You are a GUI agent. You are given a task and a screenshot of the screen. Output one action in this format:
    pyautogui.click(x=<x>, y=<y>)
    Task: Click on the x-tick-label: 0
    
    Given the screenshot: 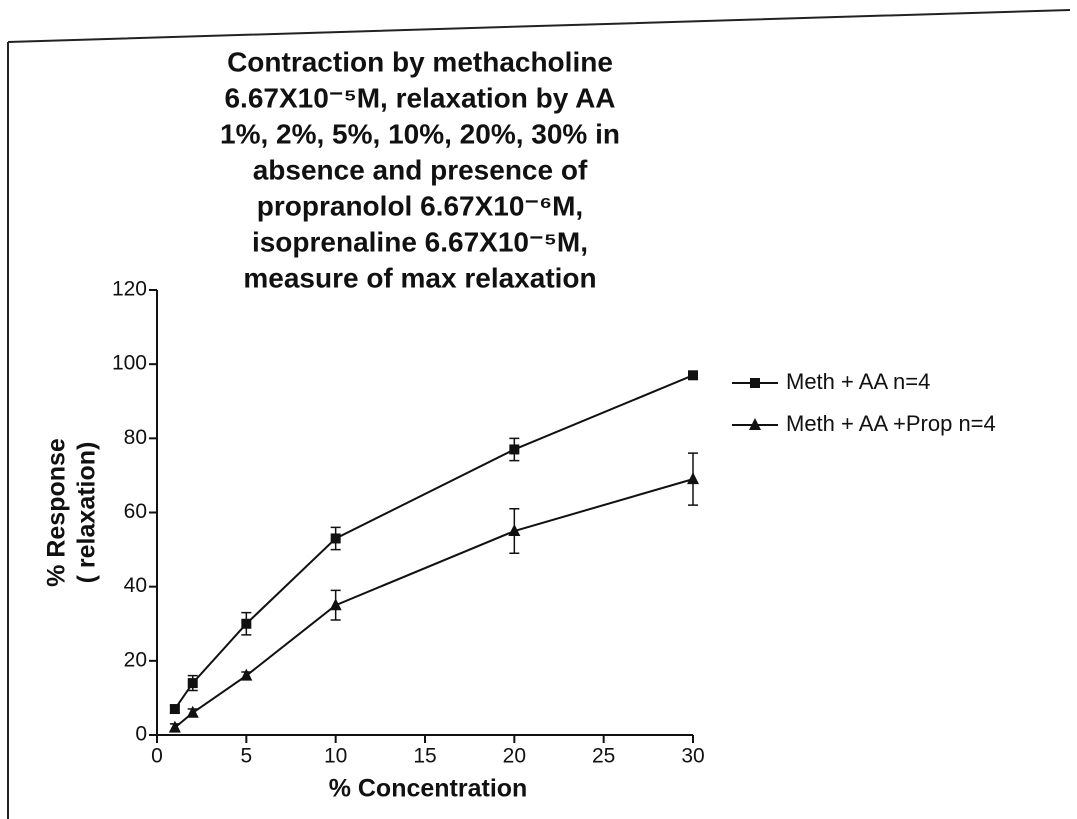 What is the action you would take?
    pyautogui.click(x=157, y=756)
    